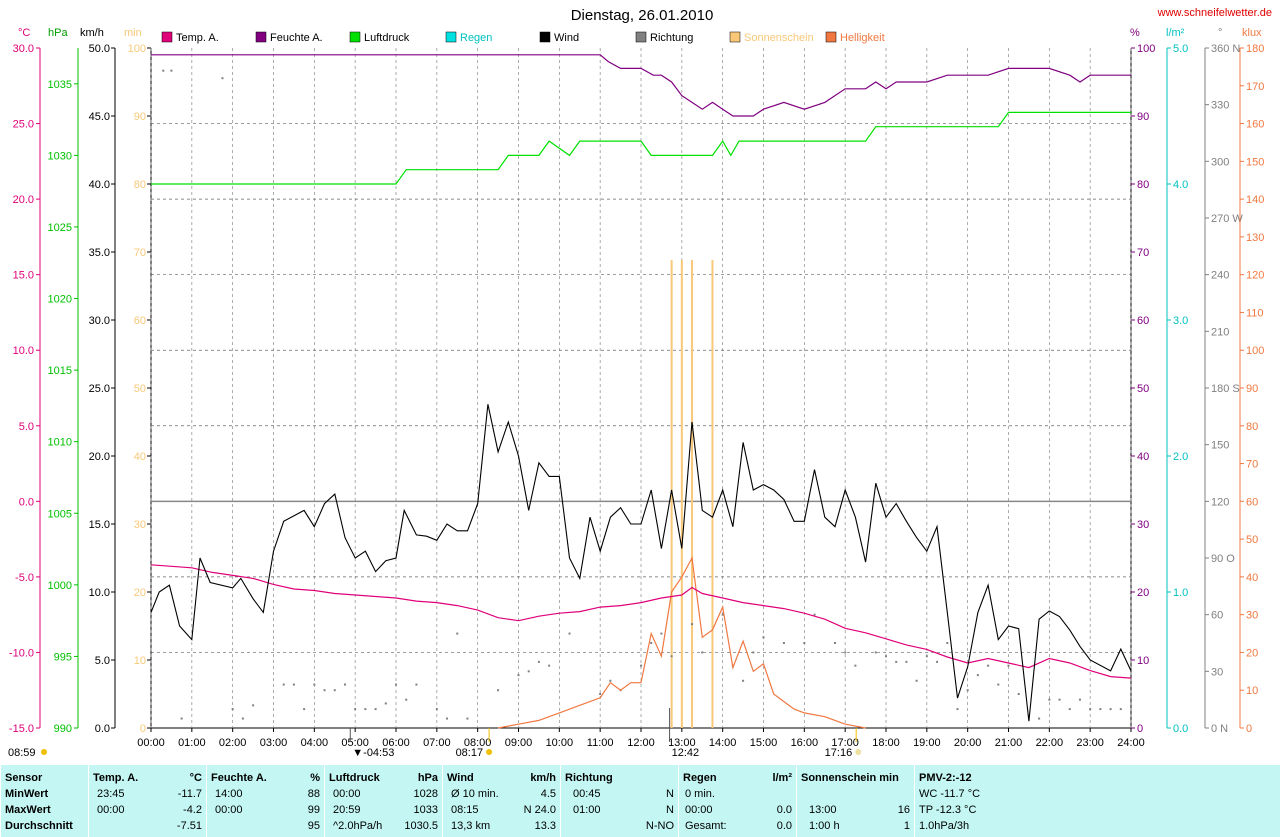  I want to click on stats-col-header: Richtung, so click(619, 778).